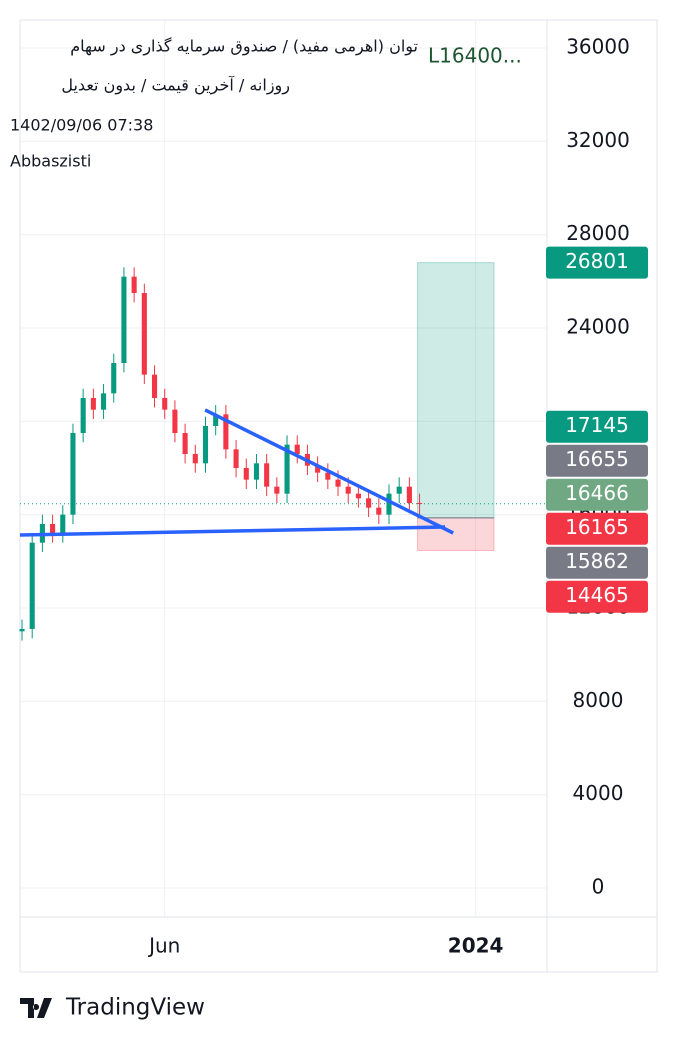 Image resolution: width=678 pixels, height=1048 pixels. I want to click on price-badge-label: 17145, so click(597, 425).